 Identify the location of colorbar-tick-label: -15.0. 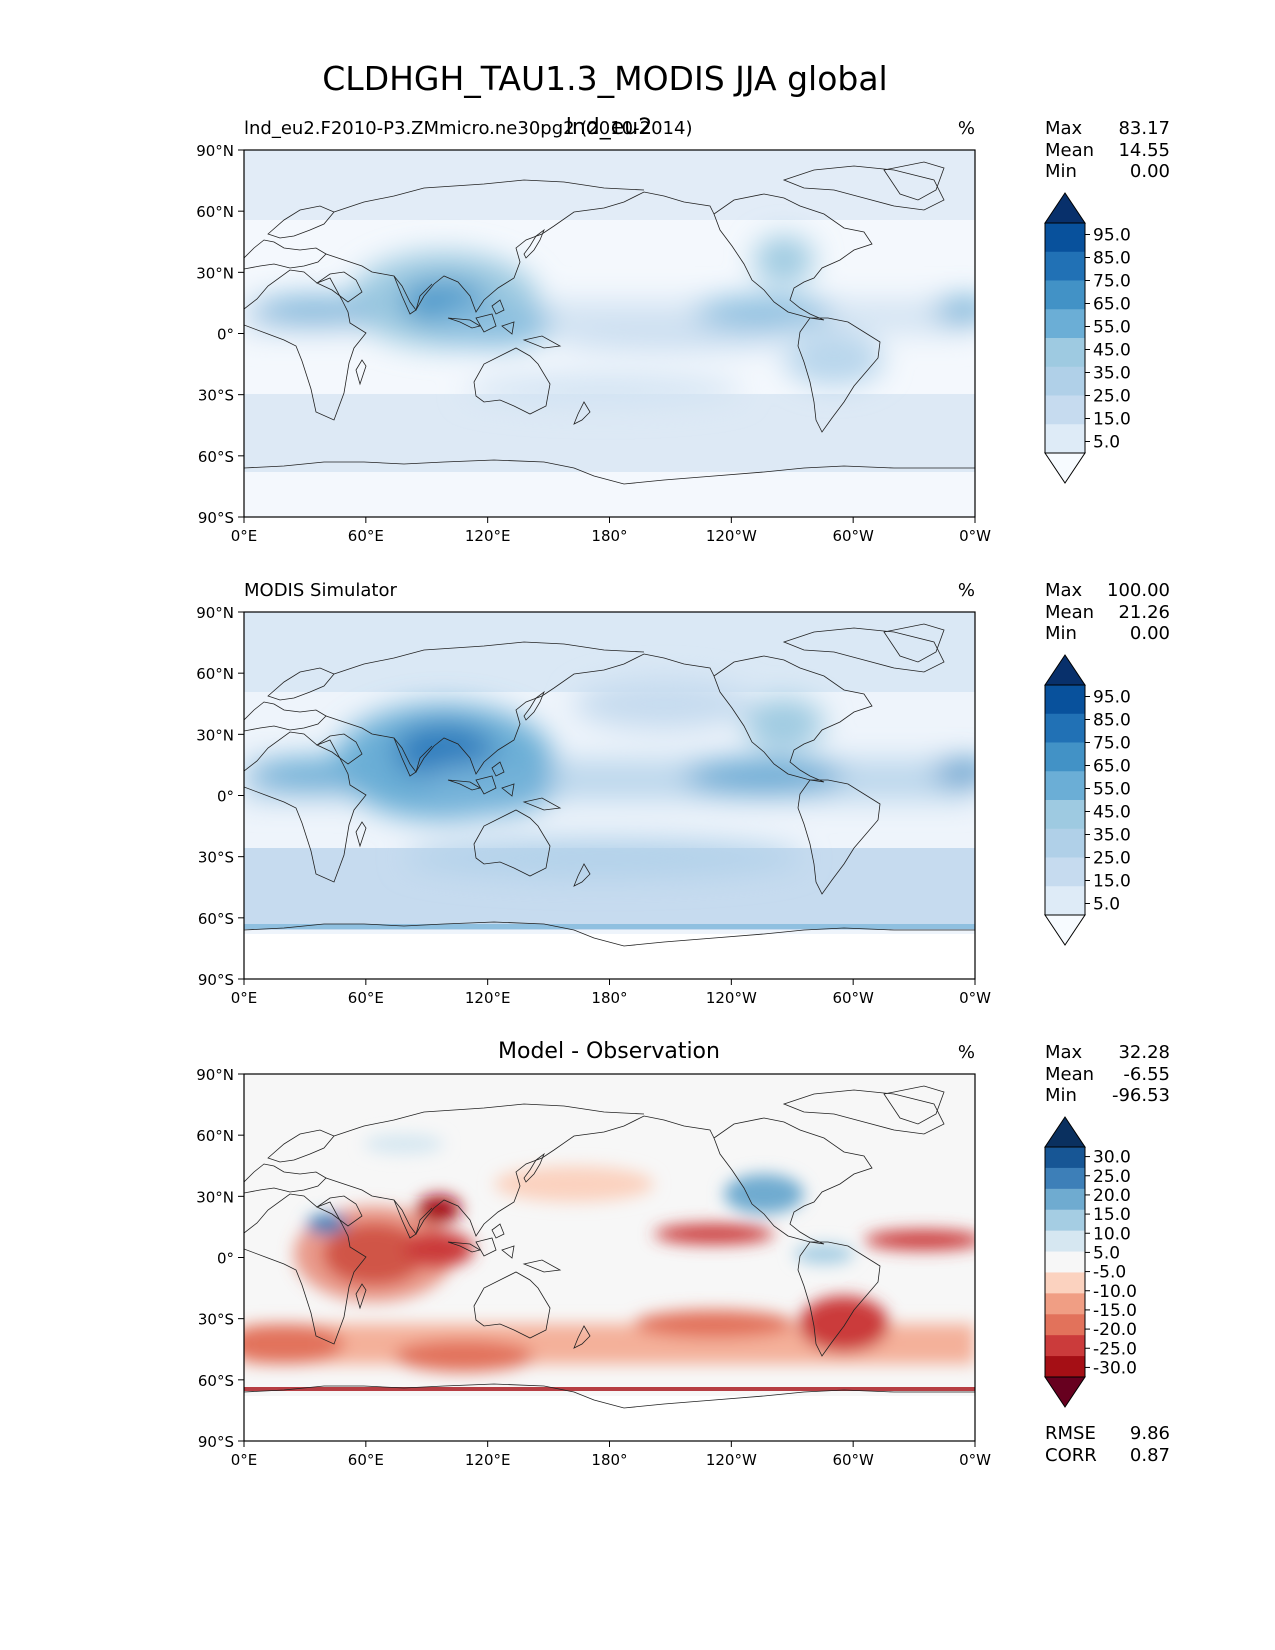
(1115, 1311).